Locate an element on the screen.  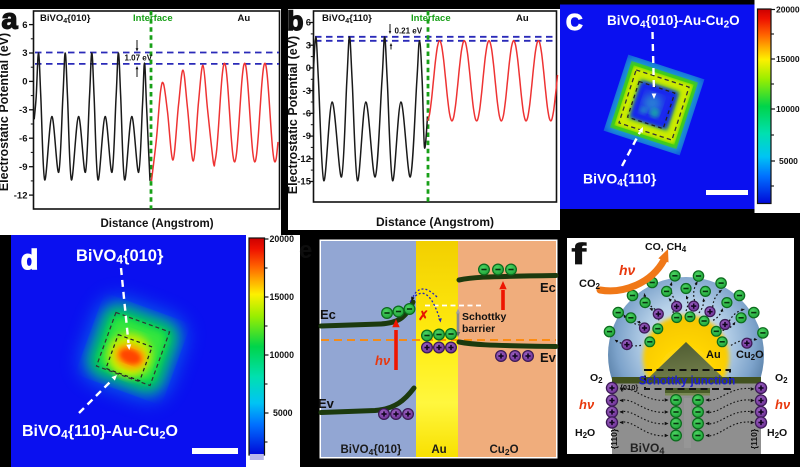
svg-text: 1.07 eV is located at coordinates (139, 58).